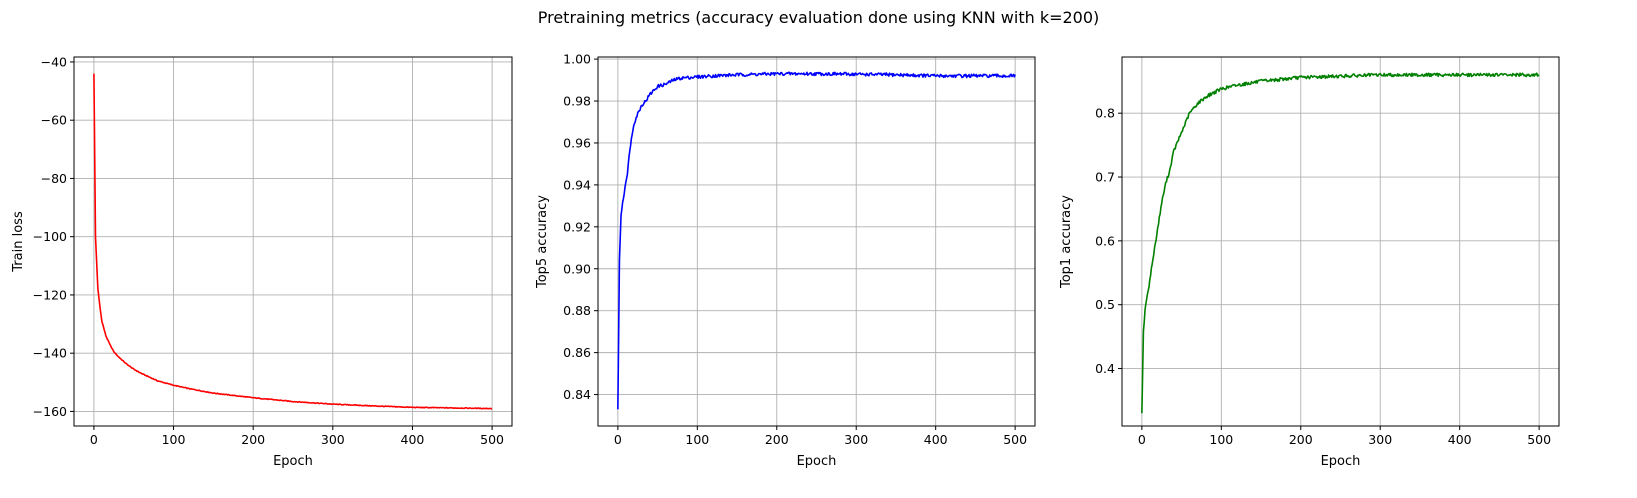 This screenshot has width=1637, height=498. Describe the element at coordinates (50, 353) in the screenshot. I see `y-tick-label: −140` at that location.